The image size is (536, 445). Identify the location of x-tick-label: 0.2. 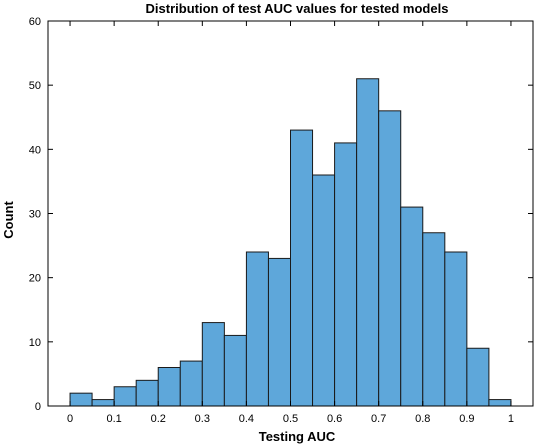
(158, 419).